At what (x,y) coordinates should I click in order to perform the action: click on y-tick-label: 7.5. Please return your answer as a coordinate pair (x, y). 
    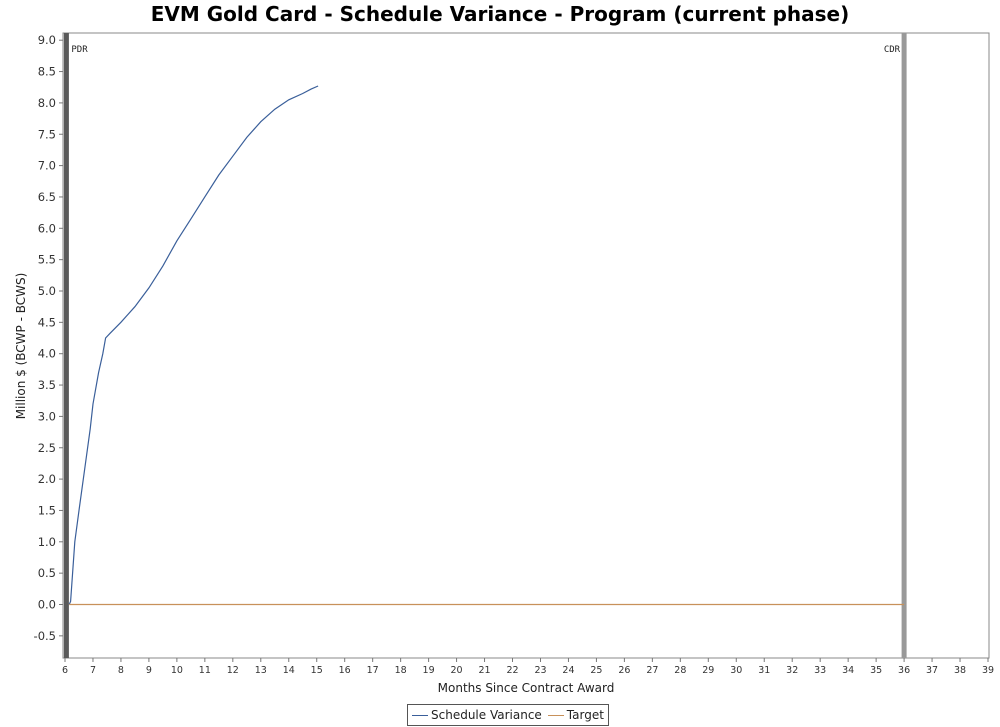
    Looking at the image, I should click on (47, 134).